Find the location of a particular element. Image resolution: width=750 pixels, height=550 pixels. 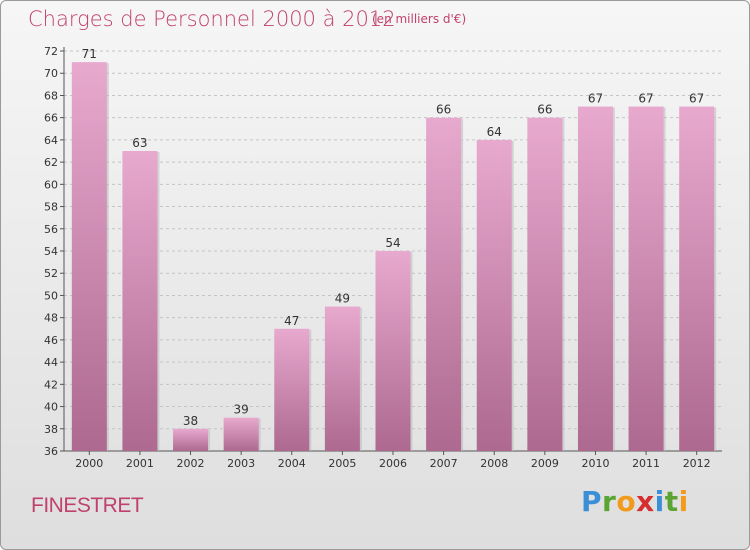

x-tick-label: 2007 is located at coordinates (444, 463).